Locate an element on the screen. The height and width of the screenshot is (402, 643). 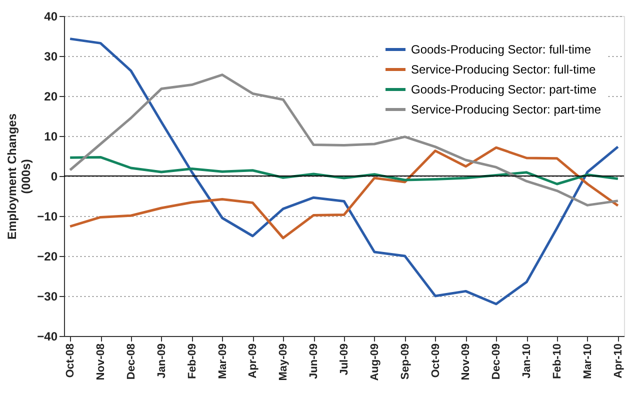
y-tick-label: −30 is located at coordinates (47, 297).